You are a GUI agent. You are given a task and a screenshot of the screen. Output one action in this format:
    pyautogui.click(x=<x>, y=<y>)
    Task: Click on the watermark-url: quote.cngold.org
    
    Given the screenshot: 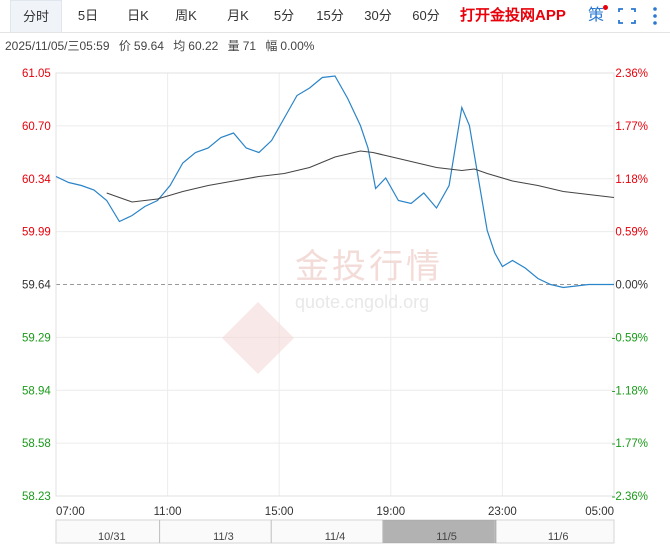 What is the action you would take?
    pyautogui.click(x=362, y=302)
    